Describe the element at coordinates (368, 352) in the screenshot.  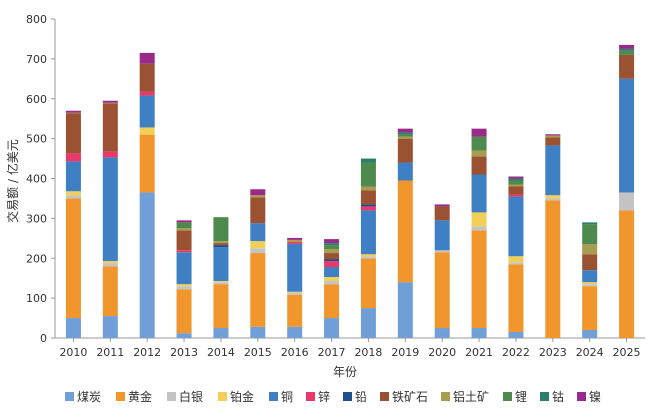
I see `x-tick-label: 2018` at that location.